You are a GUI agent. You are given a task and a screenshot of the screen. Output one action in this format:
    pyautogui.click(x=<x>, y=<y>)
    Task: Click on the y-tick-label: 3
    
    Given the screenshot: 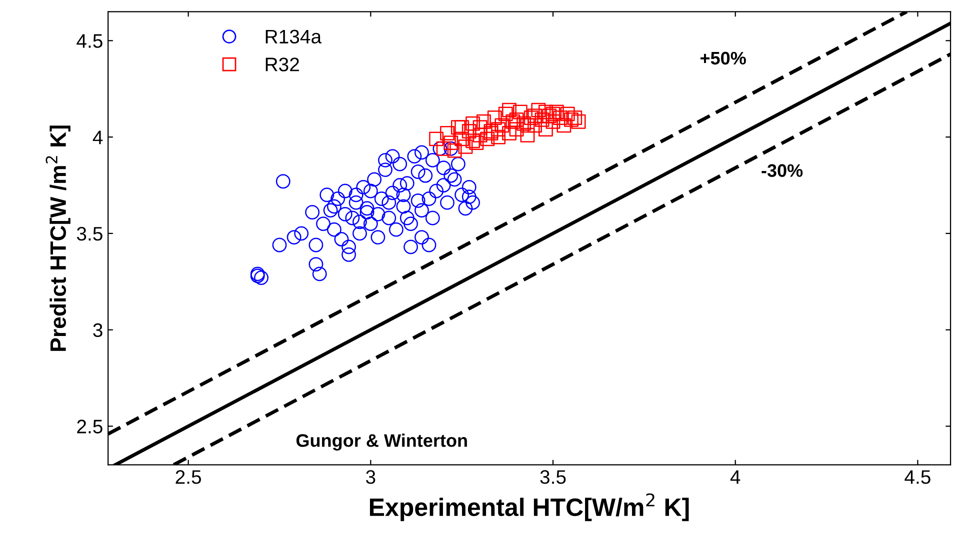 What is the action you would take?
    pyautogui.click(x=97, y=330)
    